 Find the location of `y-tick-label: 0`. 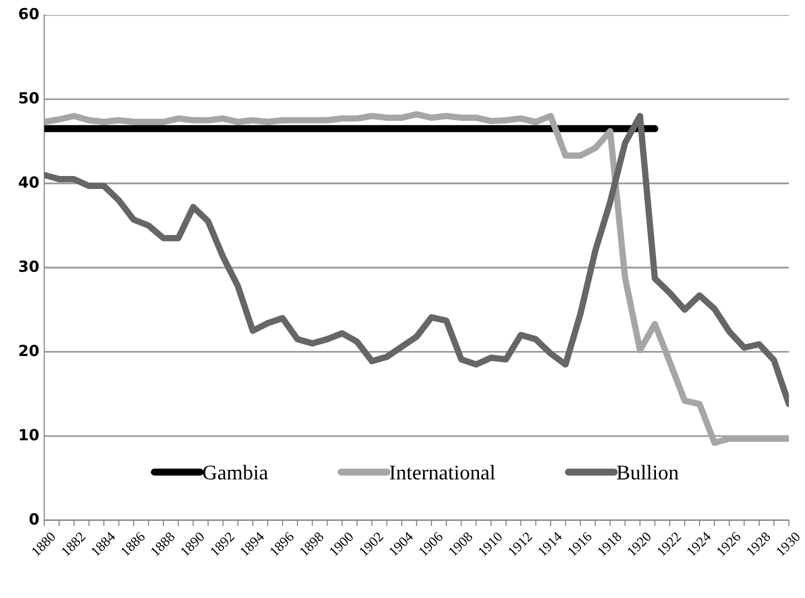

y-tick-label: 0 is located at coordinates (34, 519).